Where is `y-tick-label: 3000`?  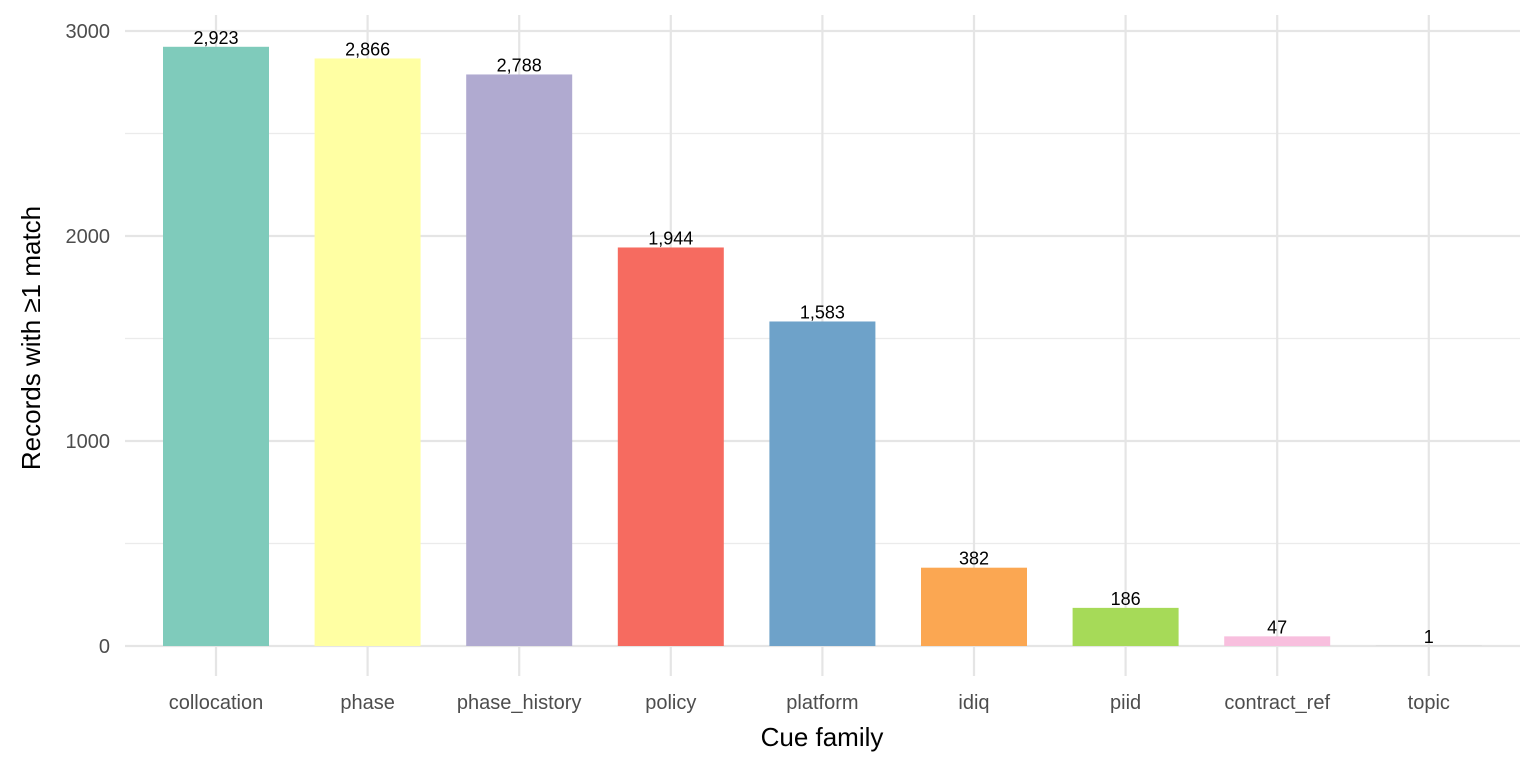
y-tick-label: 3000 is located at coordinates (88, 32).